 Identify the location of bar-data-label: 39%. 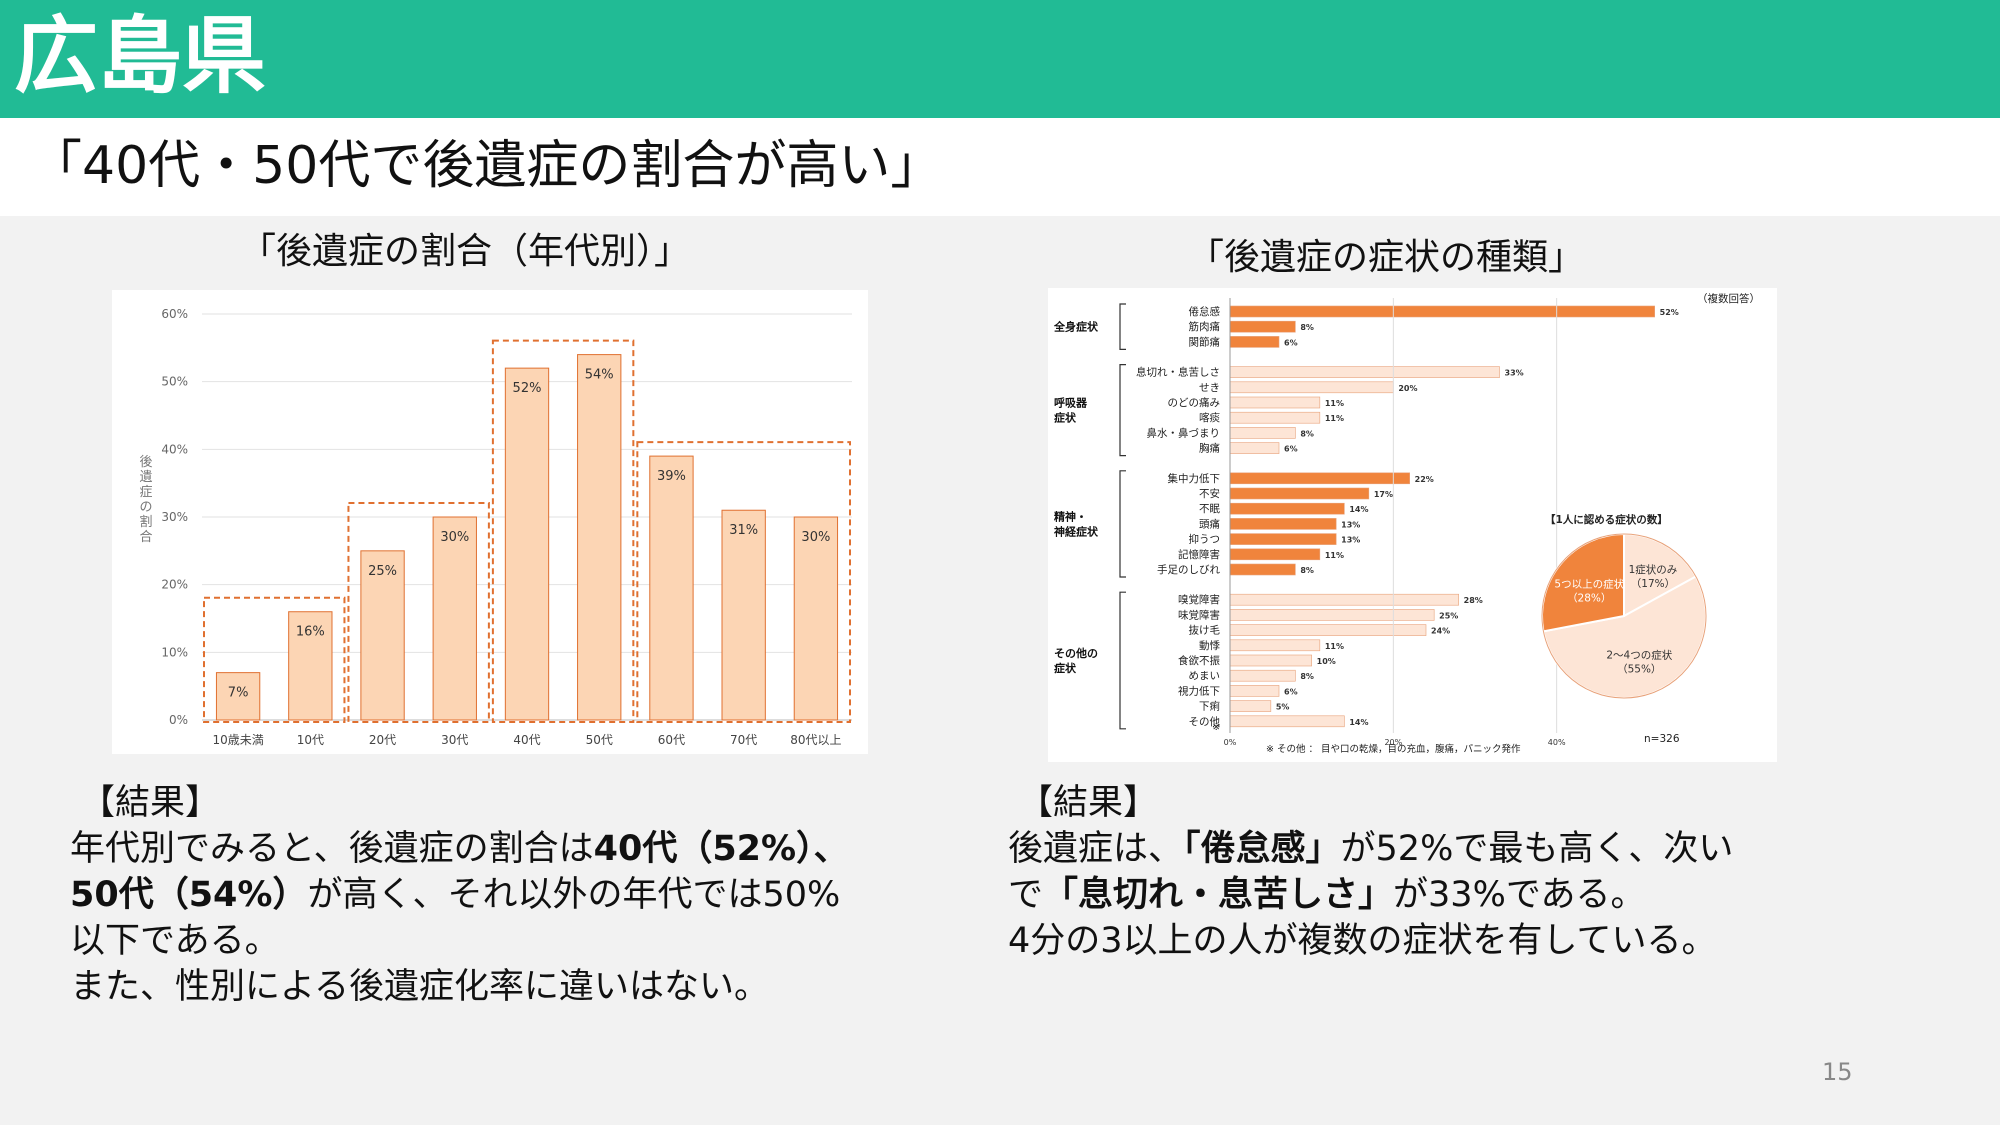
(671, 476).